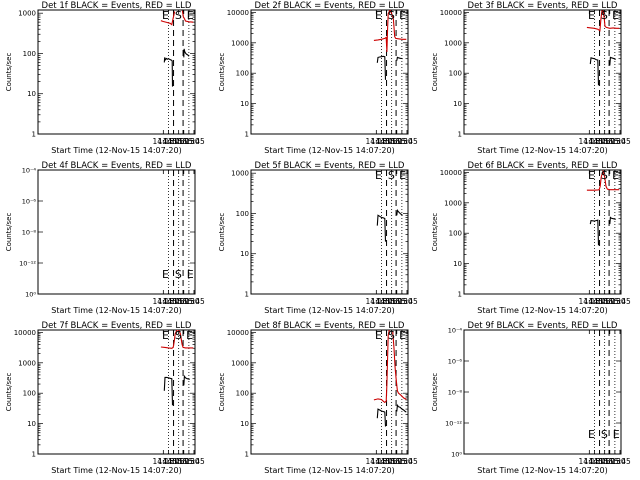 This screenshot has height=480, width=640. I want to click on chart-title: Det 7f BLACK = Events, RED = LLD, so click(117, 326).